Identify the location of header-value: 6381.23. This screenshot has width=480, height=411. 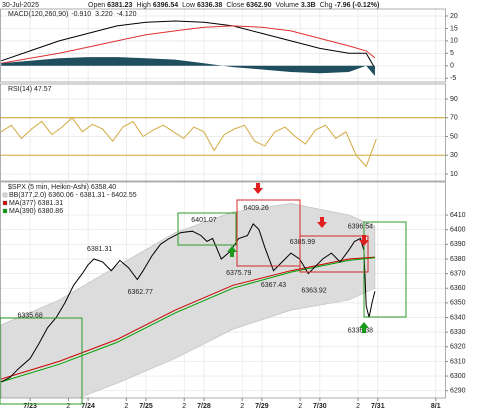
(119, 5).